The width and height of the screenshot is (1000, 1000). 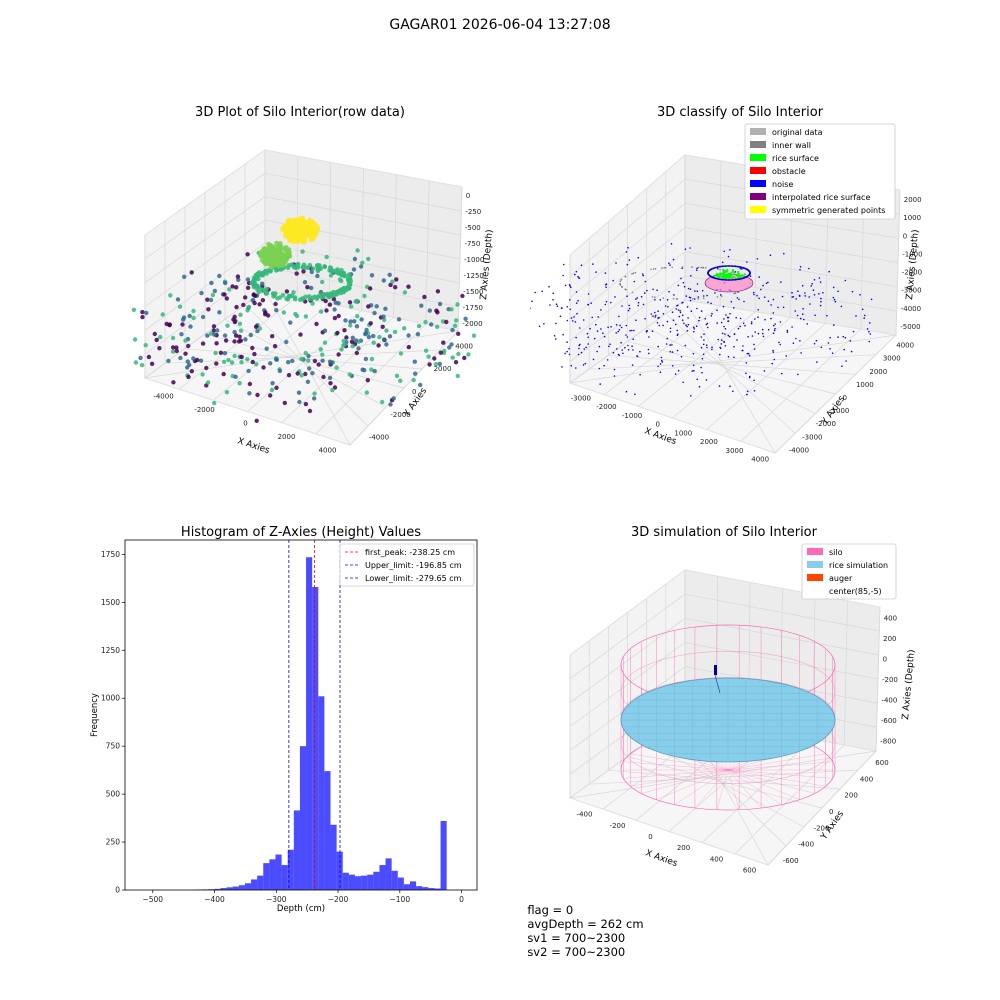 What do you see at coordinates (303, 297) in the screenshot?
I see `axes-panes` at bounding box center [303, 297].